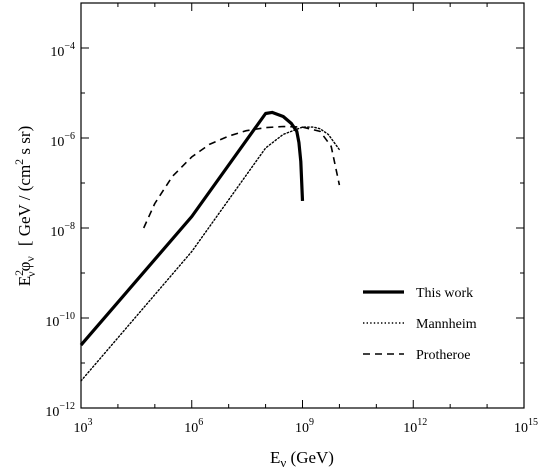 This screenshot has width=554, height=475. What do you see at coordinates (62, 140) in the screenshot?
I see `y-tick-label: 10⁻⁶` at bounding box center [62, 140].